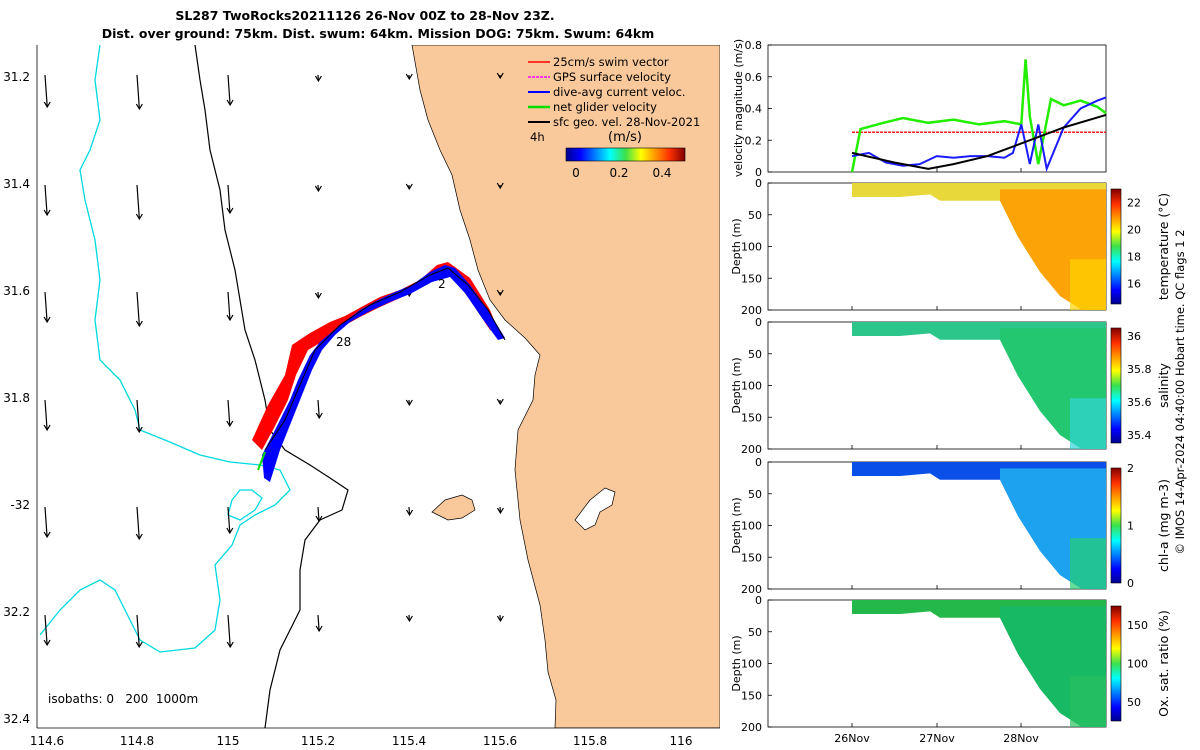 The width and height of the screenshot is (1200, 750). What do you see at coordinates (16, 398) in the screenshot?
I see `map-ytick: 31.8` at bounding box center [16, 398].